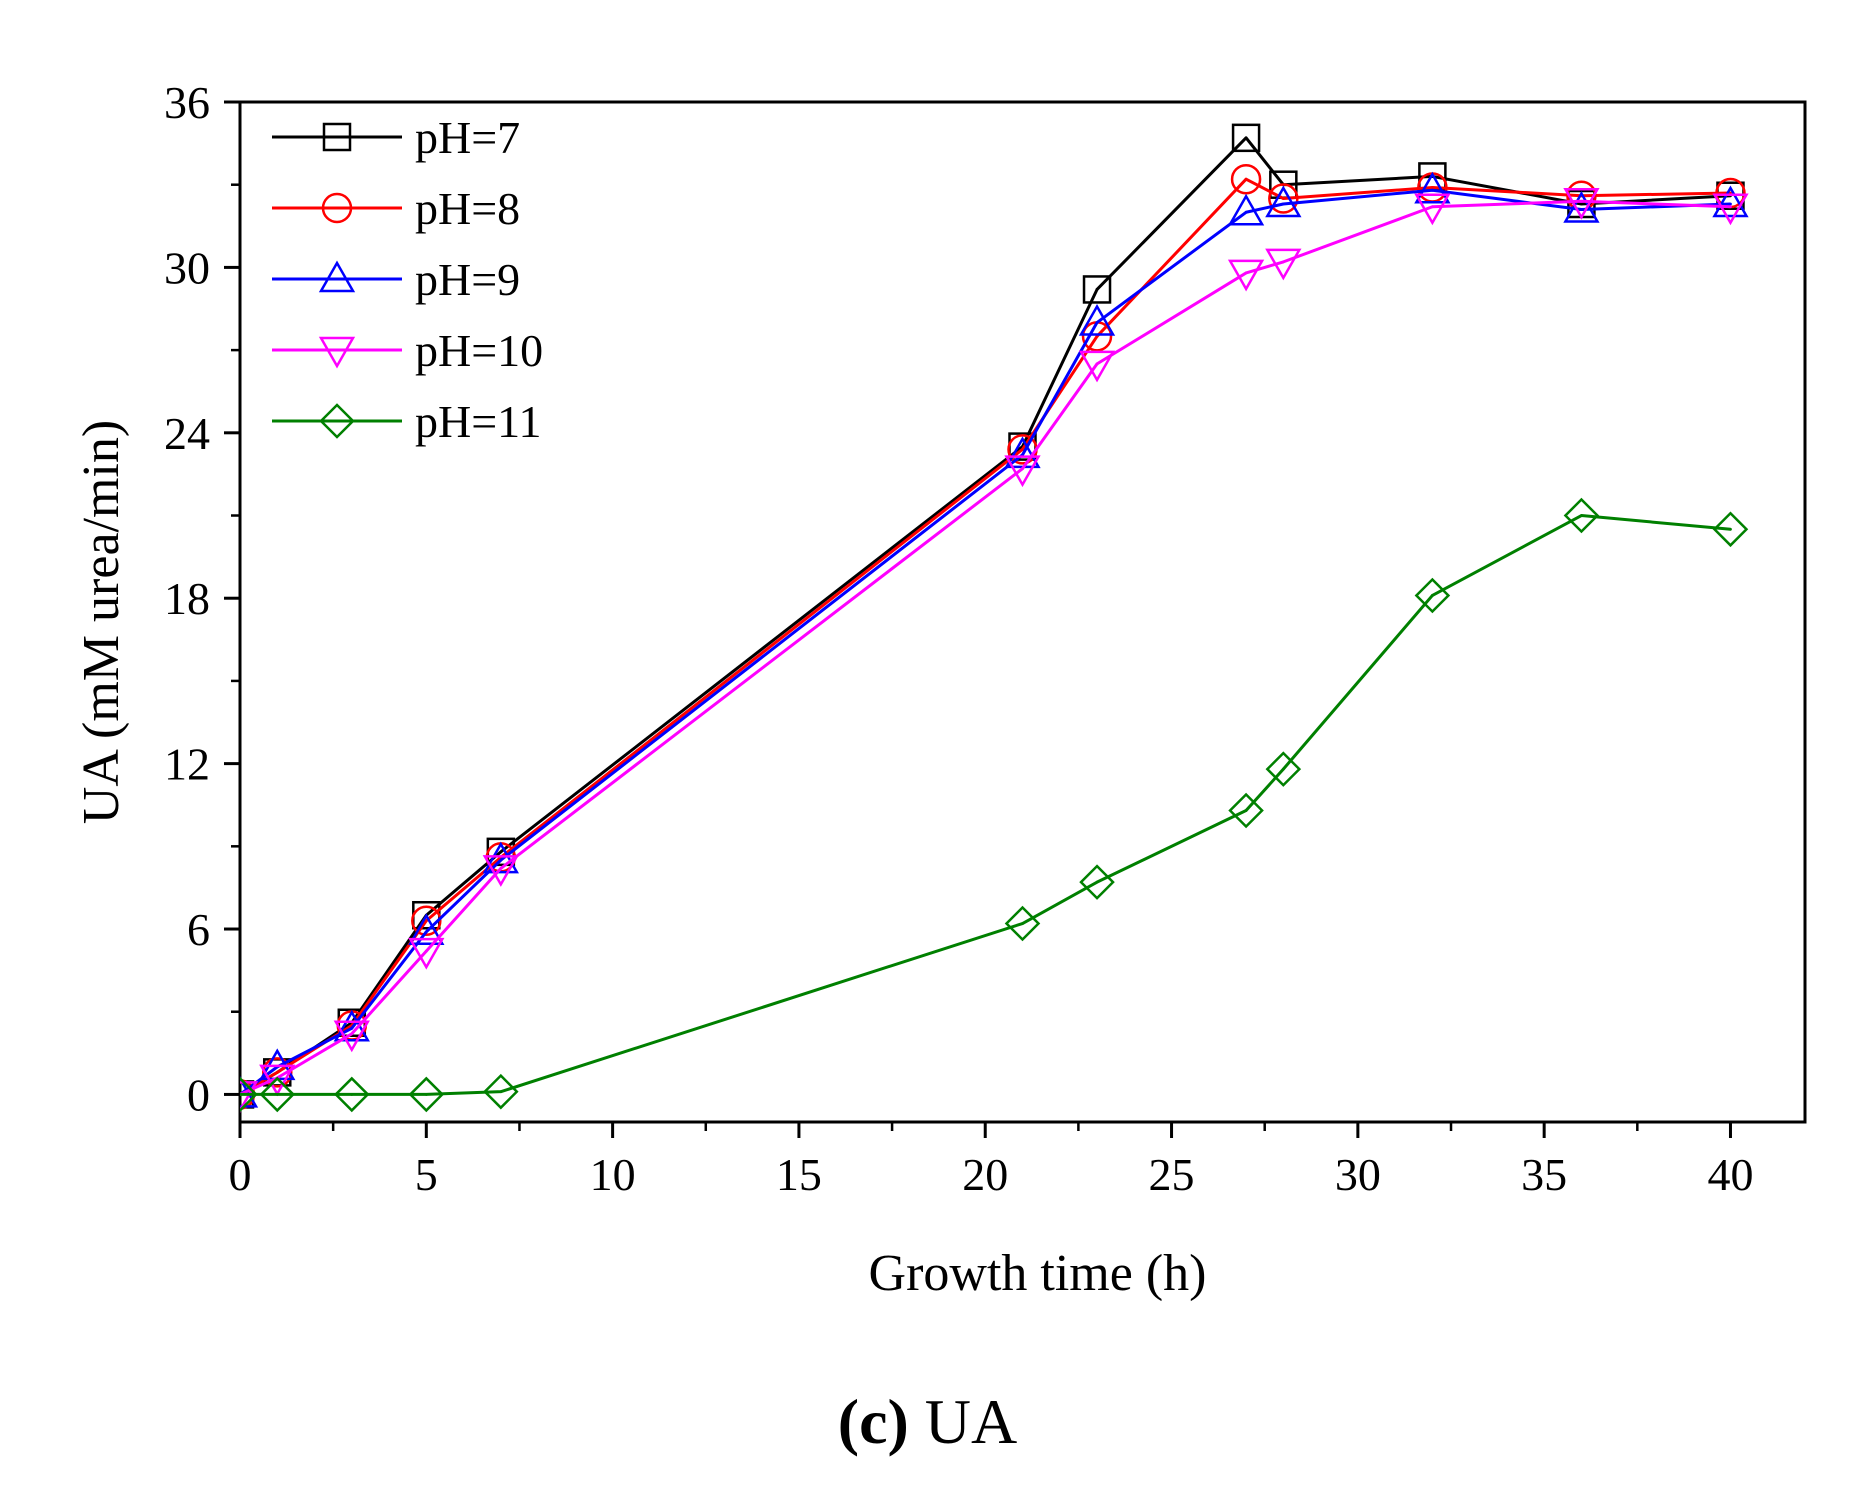  I want to click on y-tick-label: 24, so click(187, 433).